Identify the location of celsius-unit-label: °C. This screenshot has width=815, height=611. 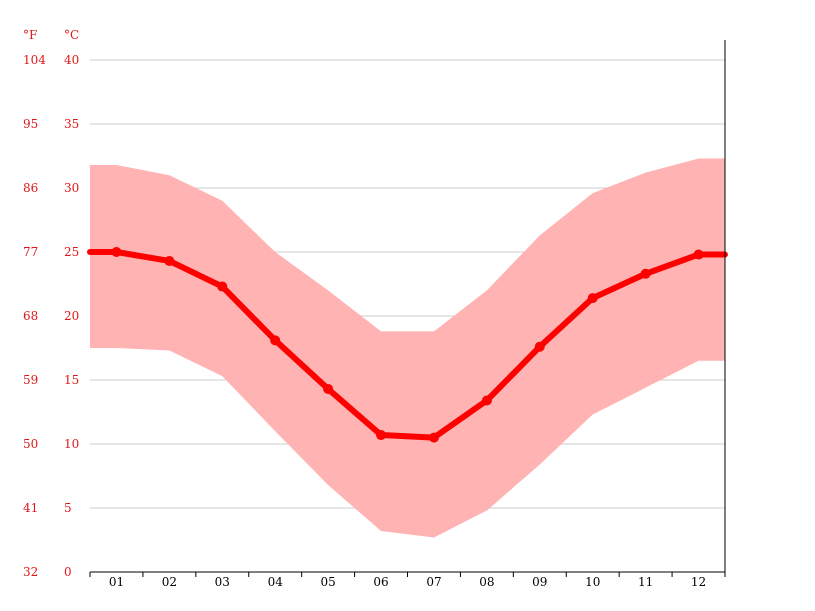
(71, 35).